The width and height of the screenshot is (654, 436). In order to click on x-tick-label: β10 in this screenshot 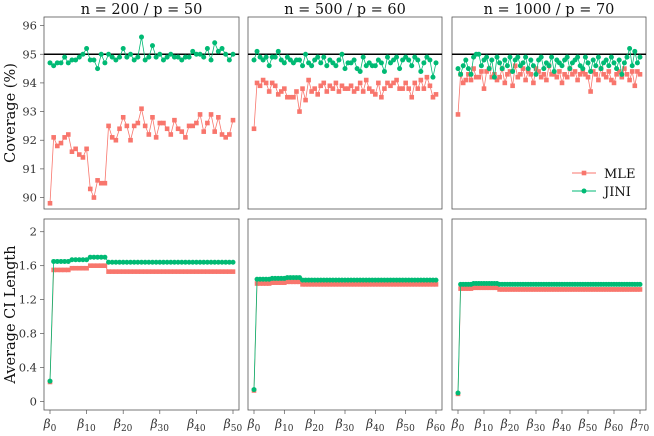, I will do `click(484, 425)`.